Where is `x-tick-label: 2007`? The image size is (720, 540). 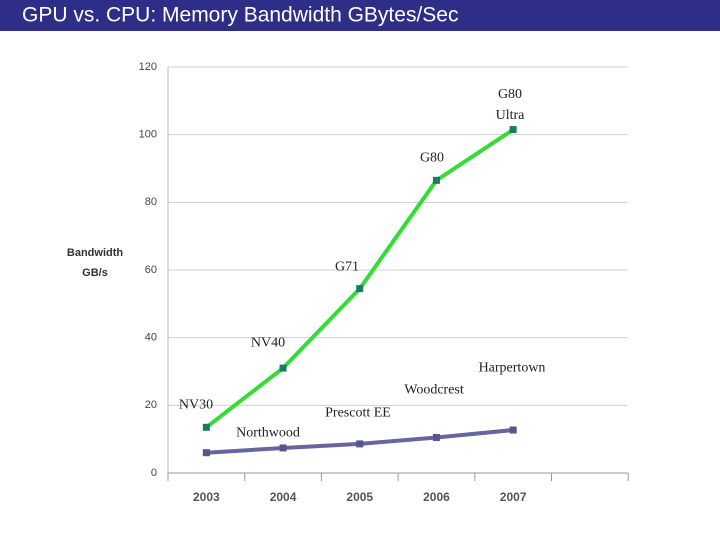
x-tick-label: 2007 is located at coordinates (513, 497).